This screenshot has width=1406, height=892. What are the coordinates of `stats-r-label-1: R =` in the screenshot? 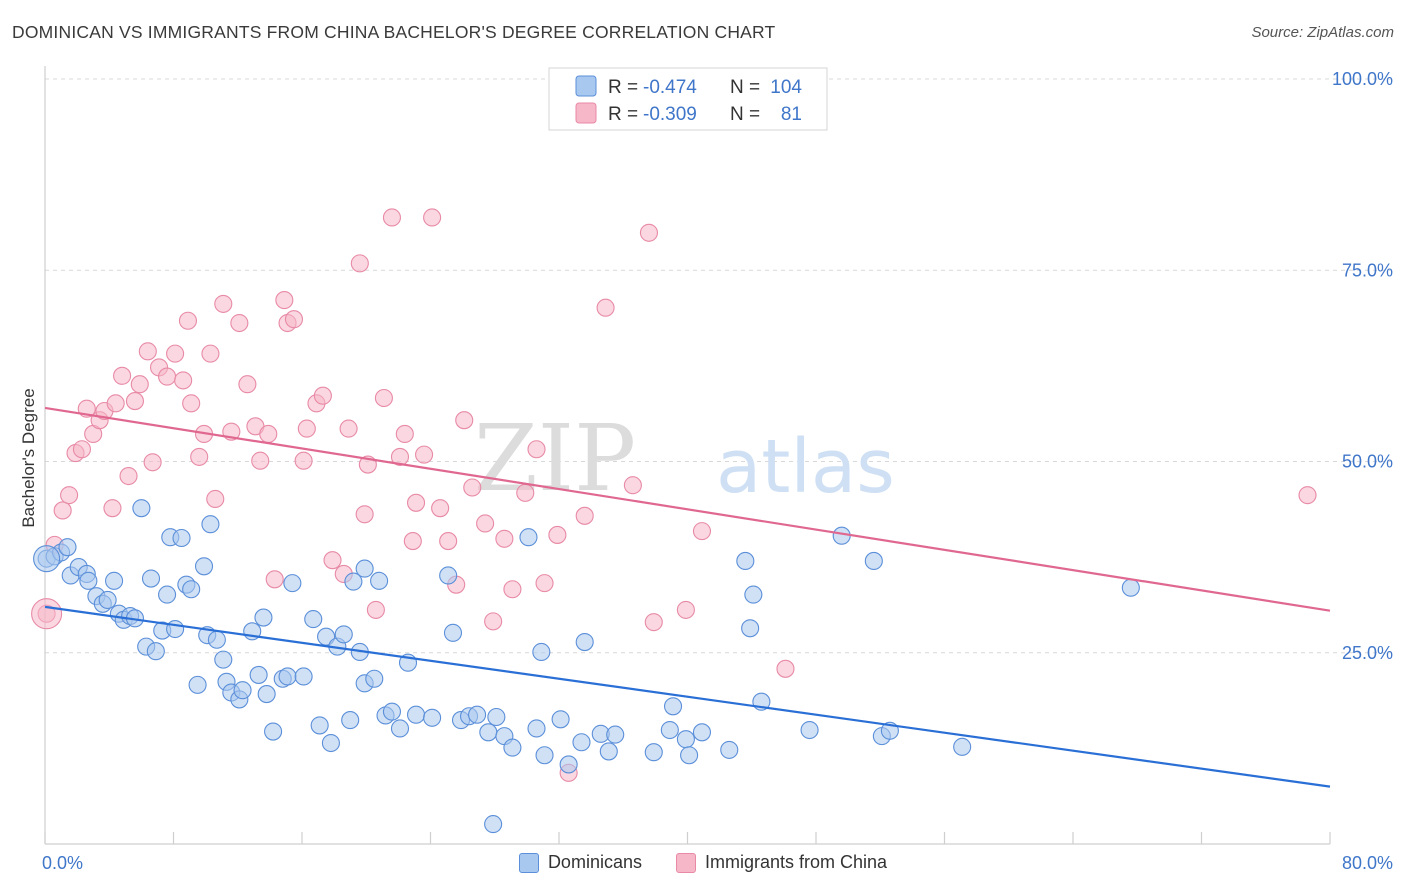 It's located at (623, 87).